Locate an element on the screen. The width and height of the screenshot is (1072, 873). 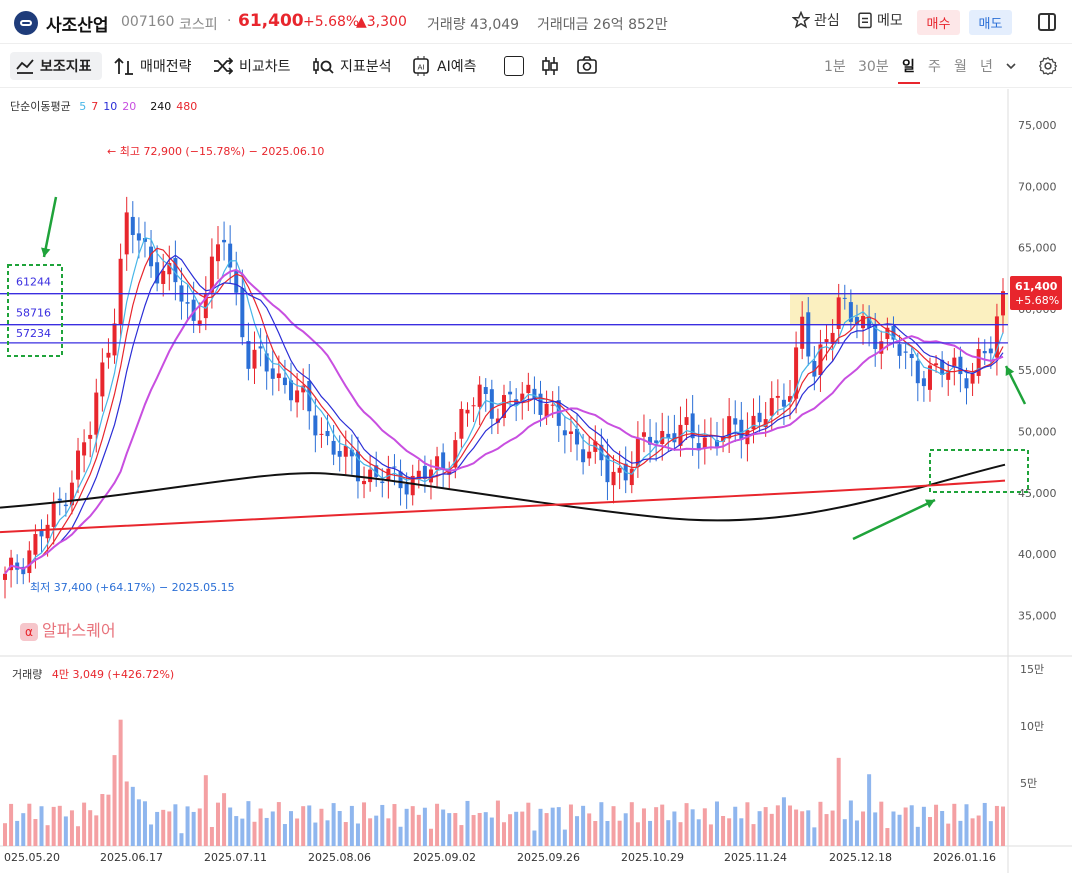
chevron-down-icon is located at coordinates (1011, 67).